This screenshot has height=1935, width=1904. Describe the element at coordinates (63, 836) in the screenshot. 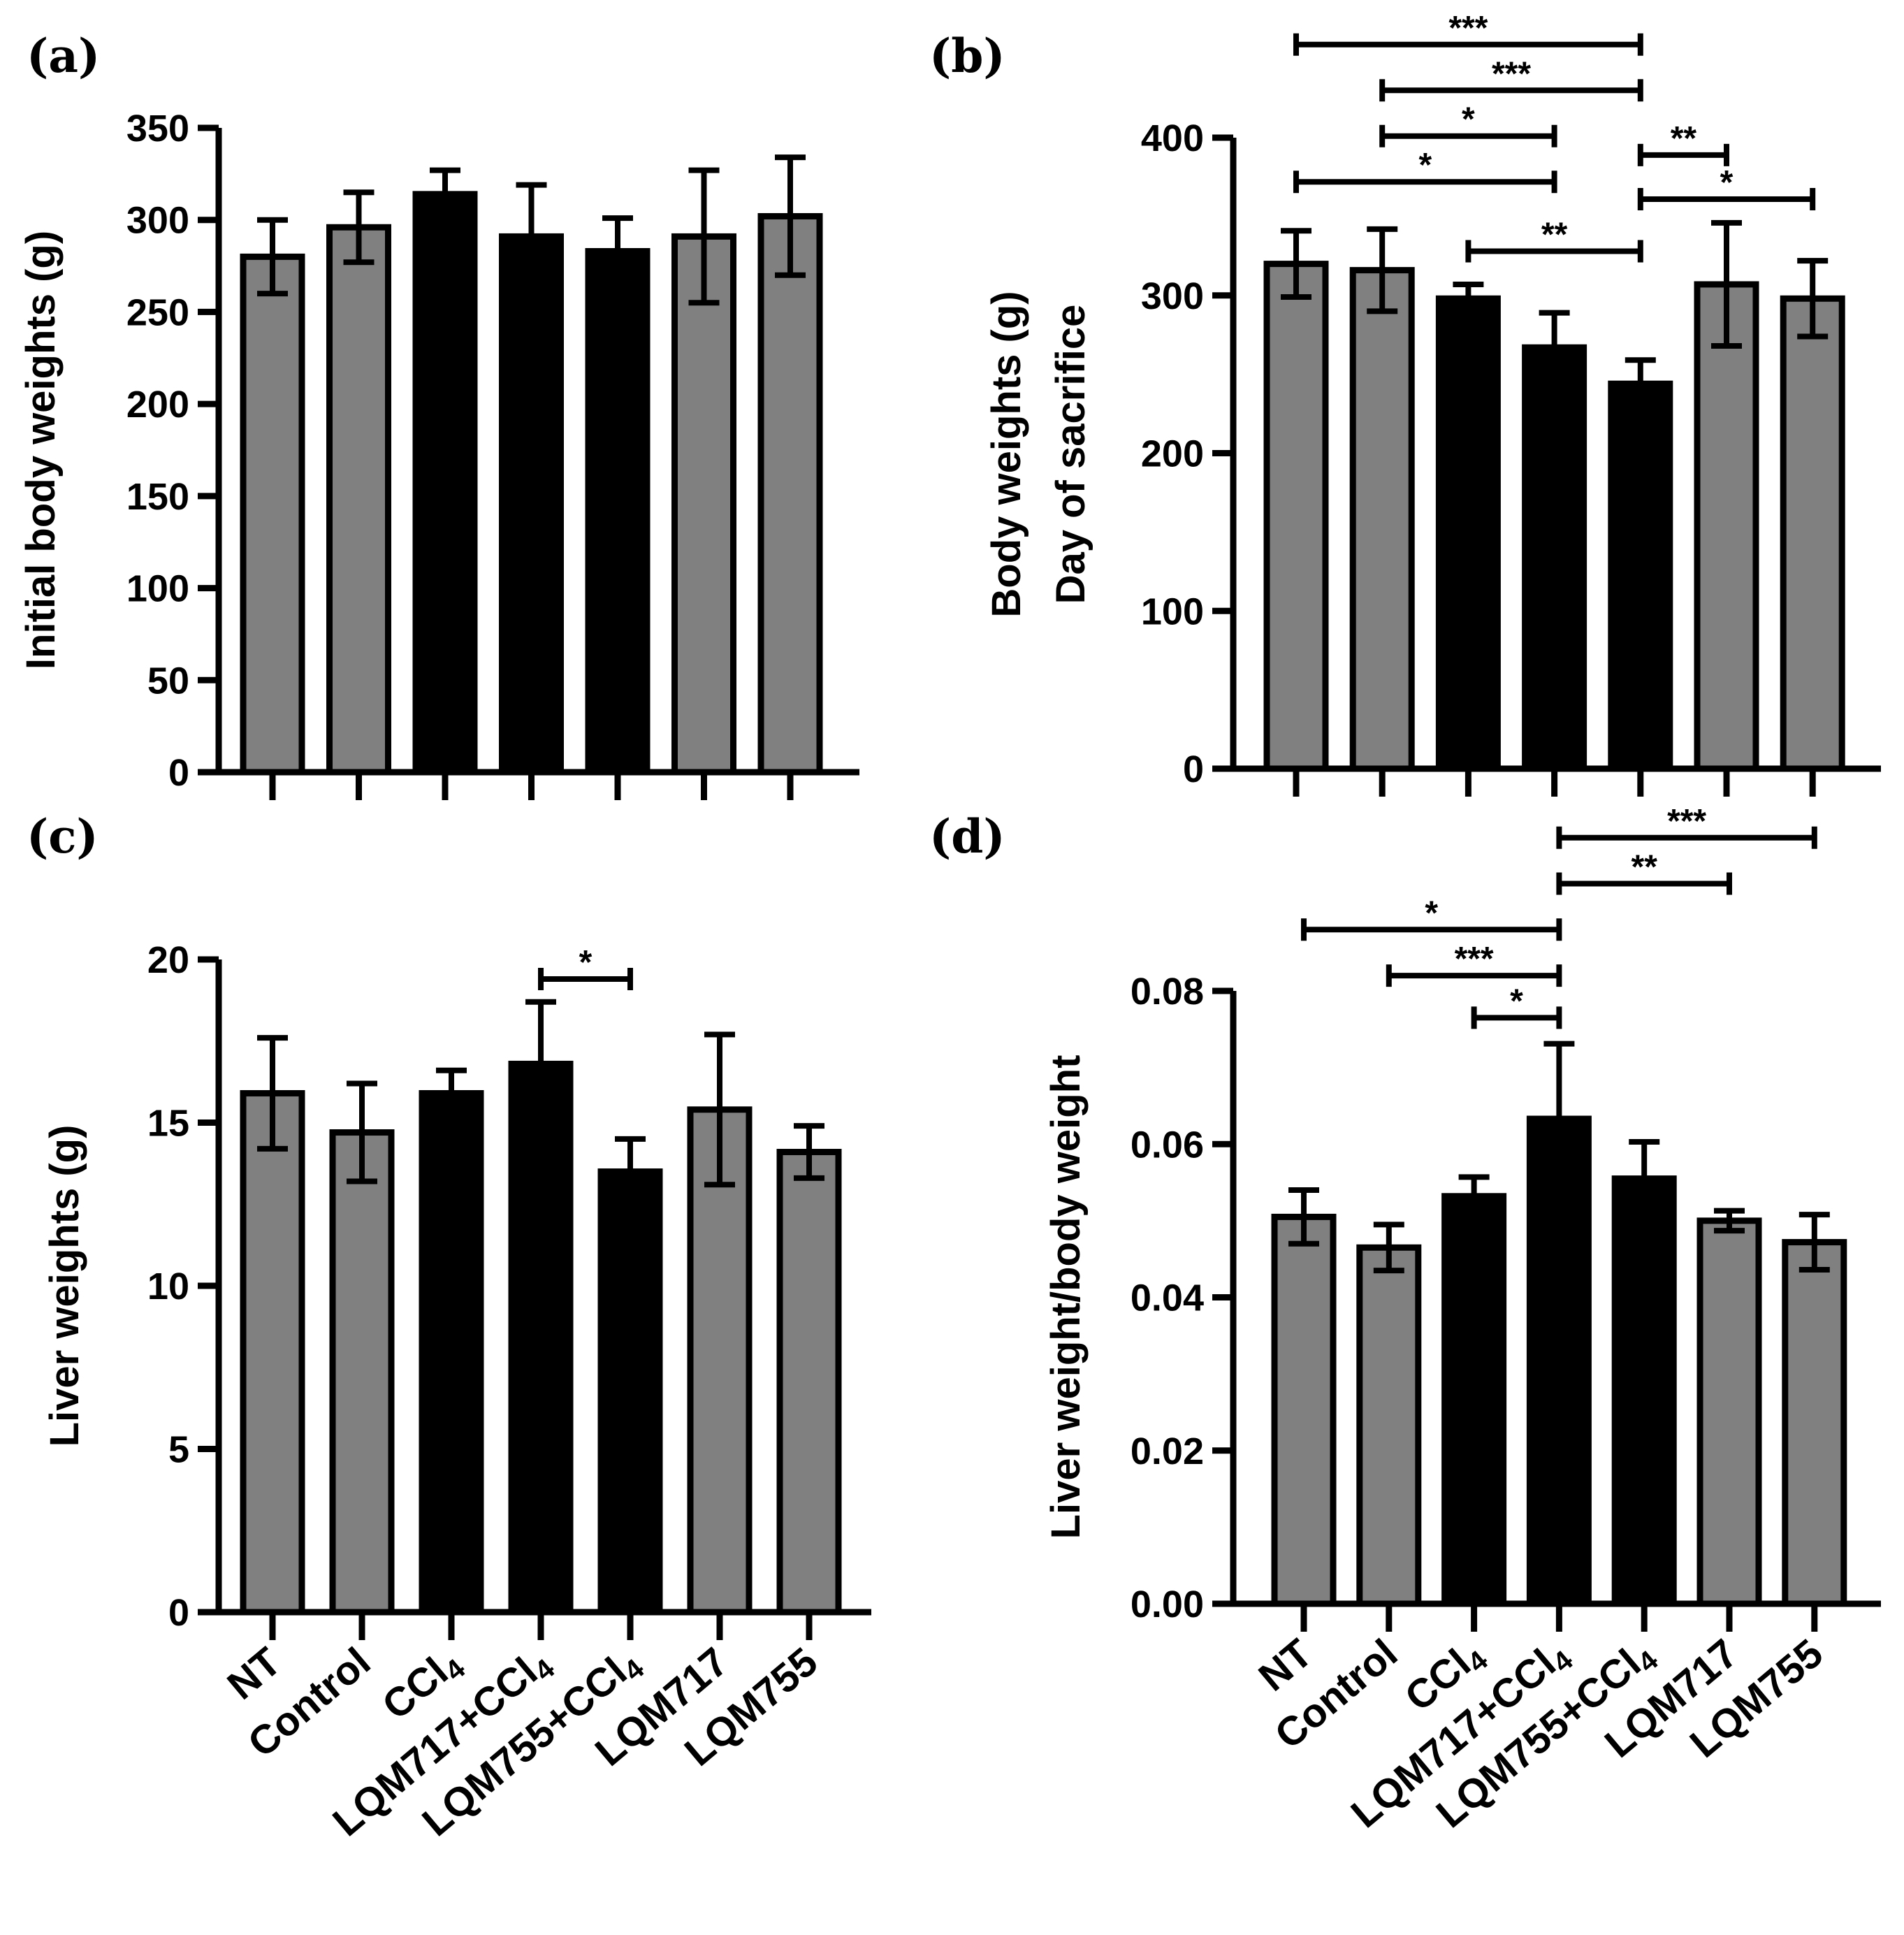

I see `panel-label: (c)` at that location.